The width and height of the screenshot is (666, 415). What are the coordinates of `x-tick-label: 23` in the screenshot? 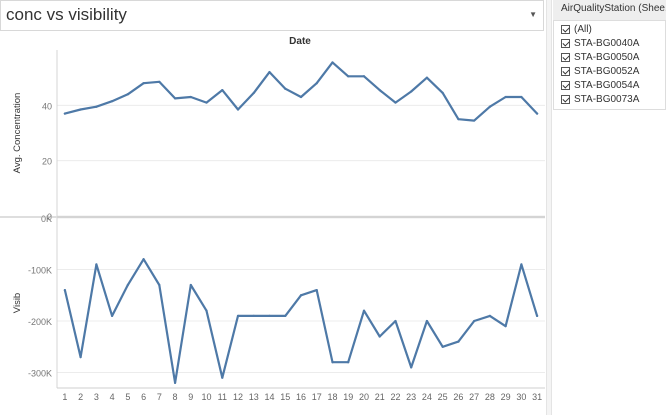 It's located at (411, 397).